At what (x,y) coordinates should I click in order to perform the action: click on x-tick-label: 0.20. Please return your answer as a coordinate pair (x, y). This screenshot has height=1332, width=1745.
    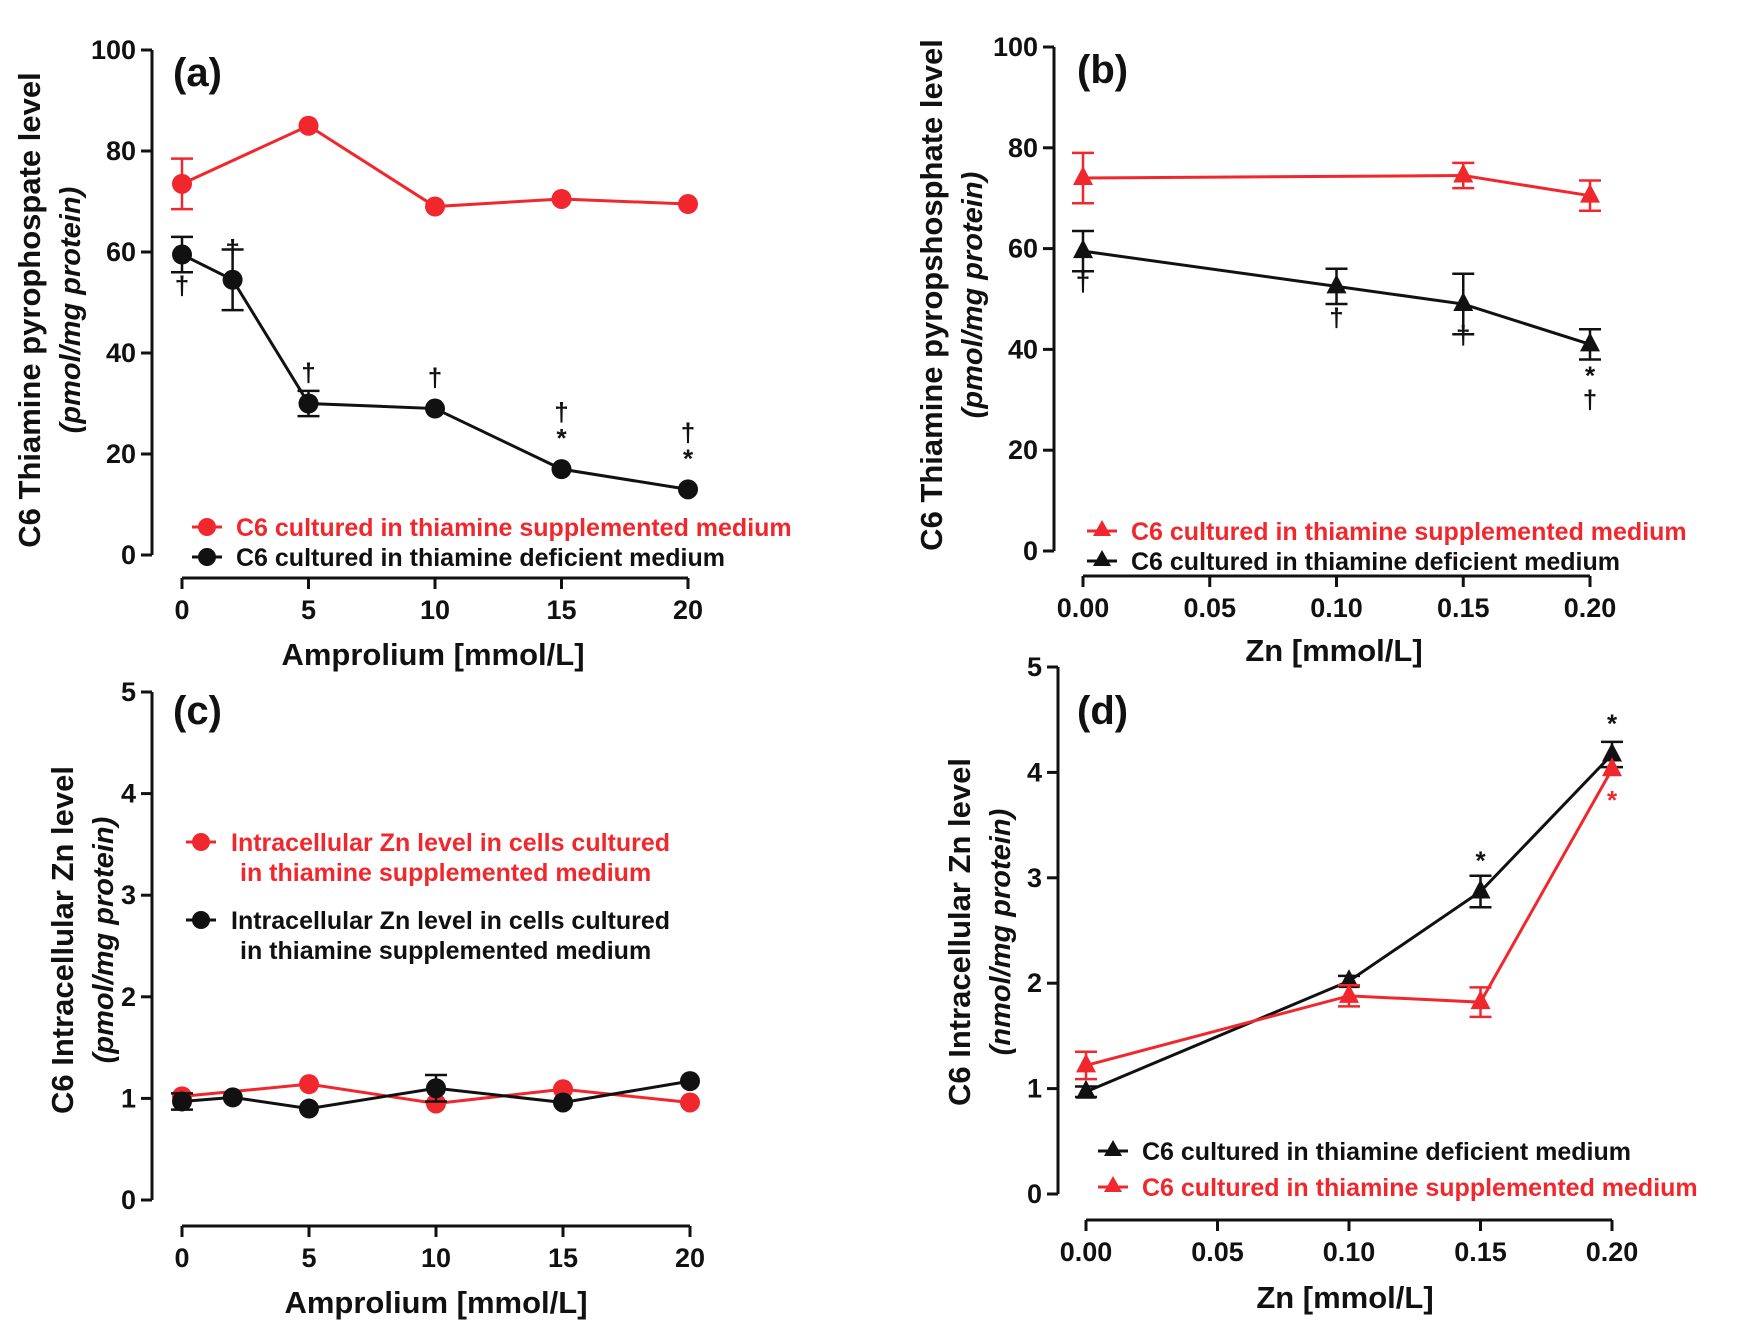
    Looking at the image, I should click on (1590, 608).